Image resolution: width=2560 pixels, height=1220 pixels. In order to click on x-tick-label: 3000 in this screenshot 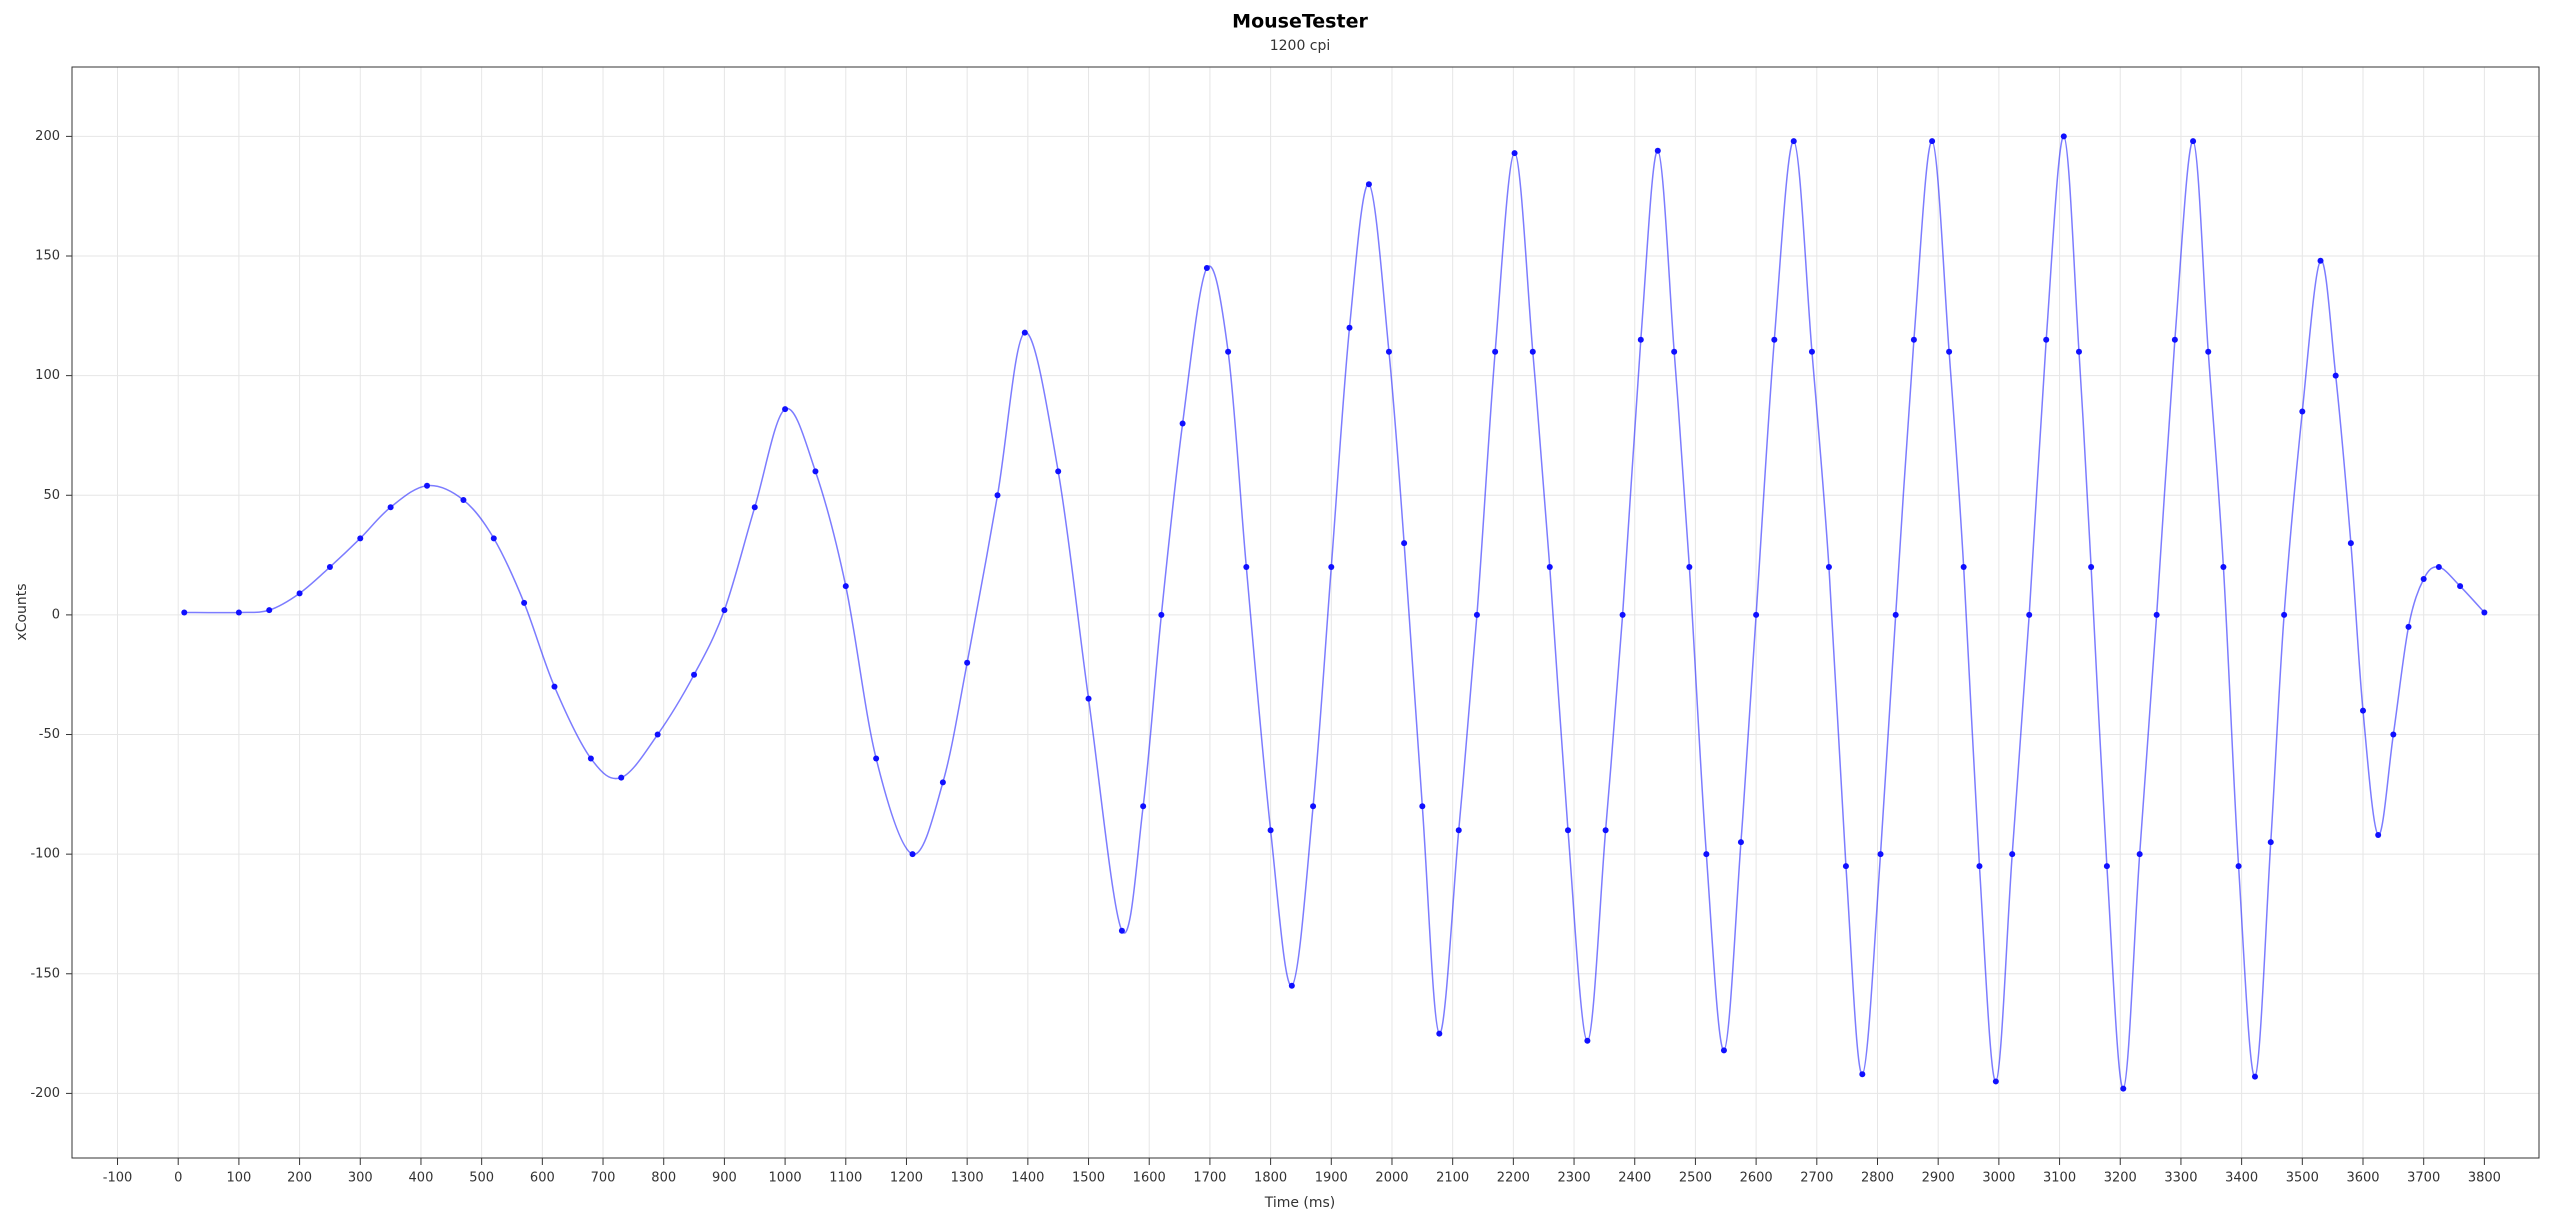, I will do `click(1998, 1178)`.